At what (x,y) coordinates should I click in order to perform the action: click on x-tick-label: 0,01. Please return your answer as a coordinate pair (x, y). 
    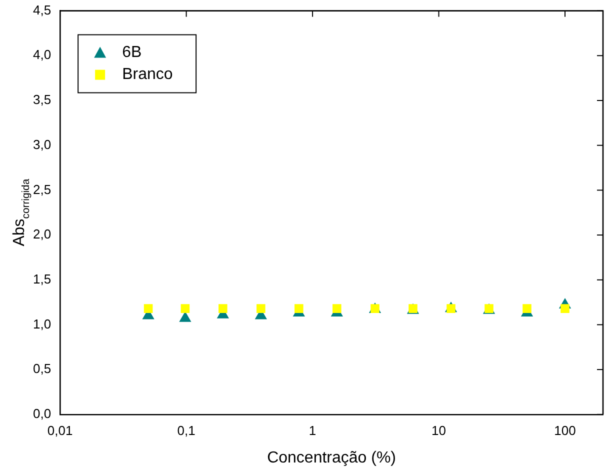
    Looking at the image, I should click on (60, 430).